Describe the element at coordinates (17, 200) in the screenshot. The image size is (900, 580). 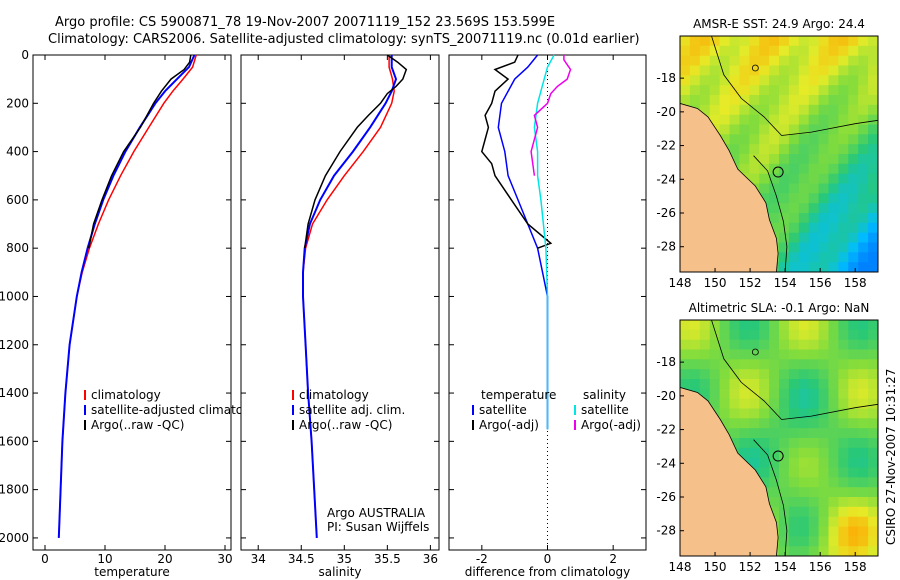
I see `y-tick-label: 600` at that location.